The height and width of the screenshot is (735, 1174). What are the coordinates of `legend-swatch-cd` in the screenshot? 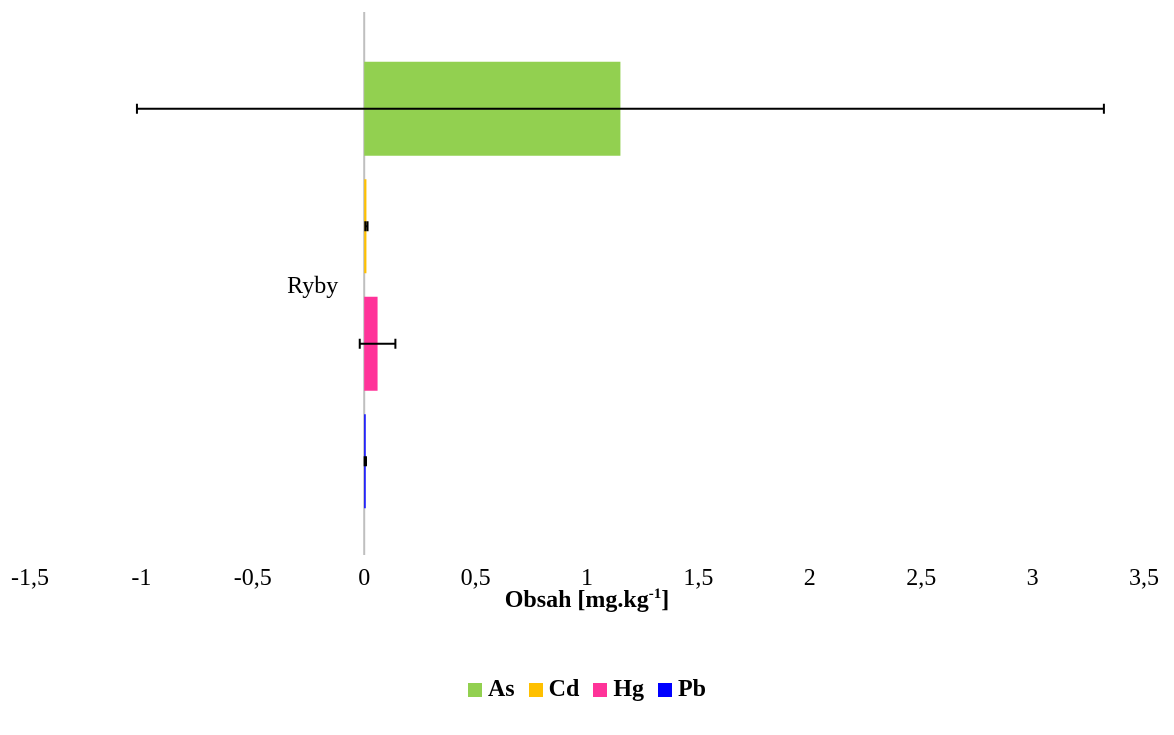 It's located at (535, 689).